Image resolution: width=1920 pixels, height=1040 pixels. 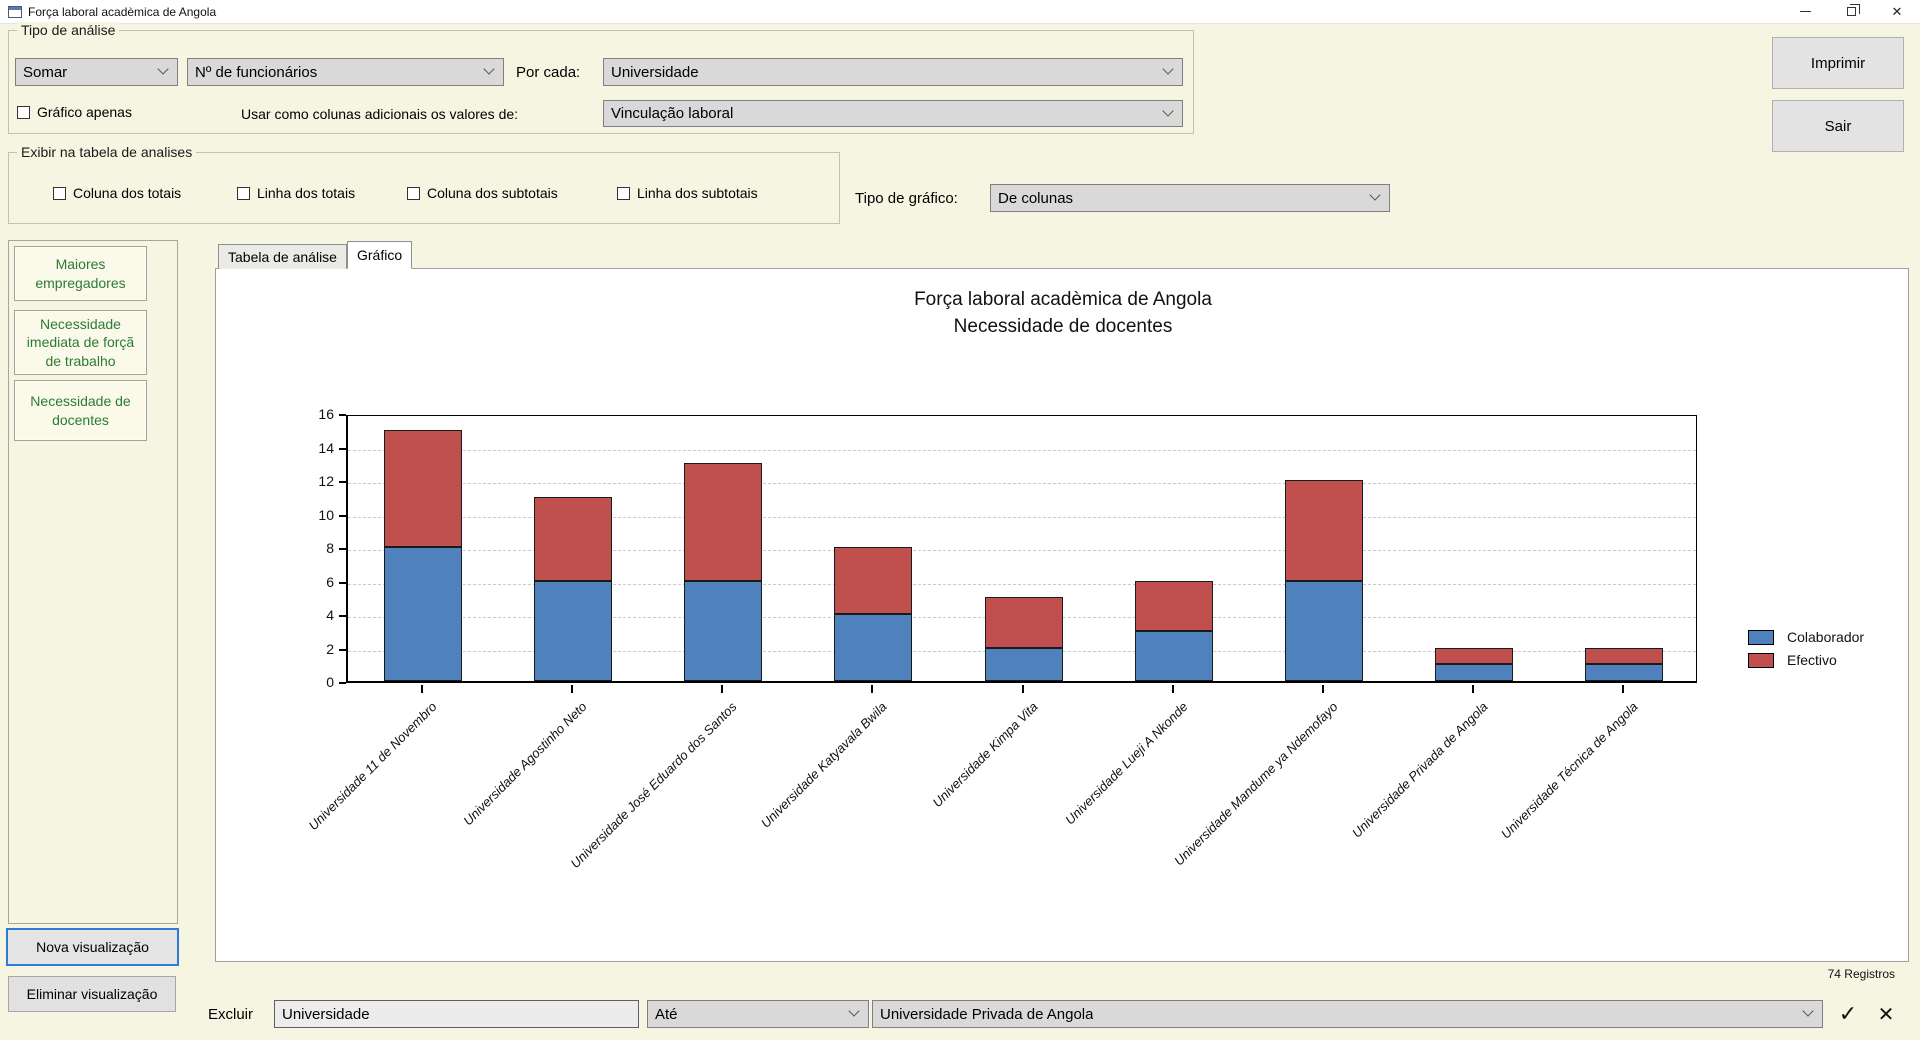 What do you see at coordinates (326, 447) in the screenshot?
I see `ytick-label-14: 14` at bounding box center [326, 447].